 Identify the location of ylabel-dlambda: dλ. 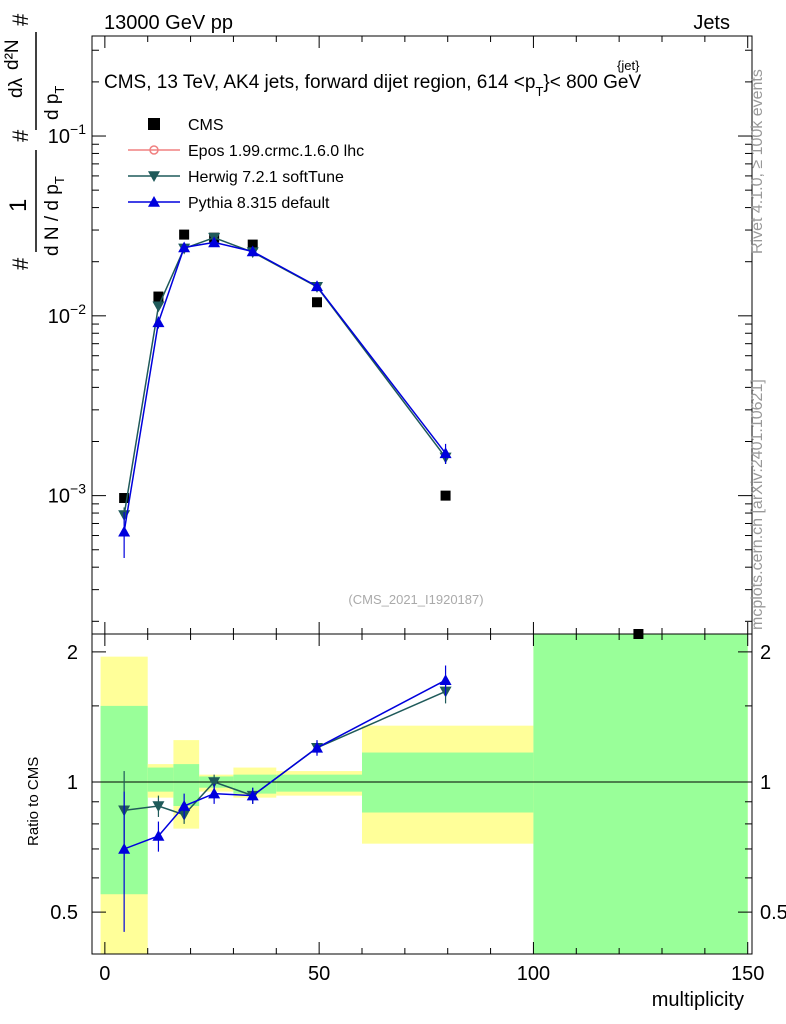
(16, 87).